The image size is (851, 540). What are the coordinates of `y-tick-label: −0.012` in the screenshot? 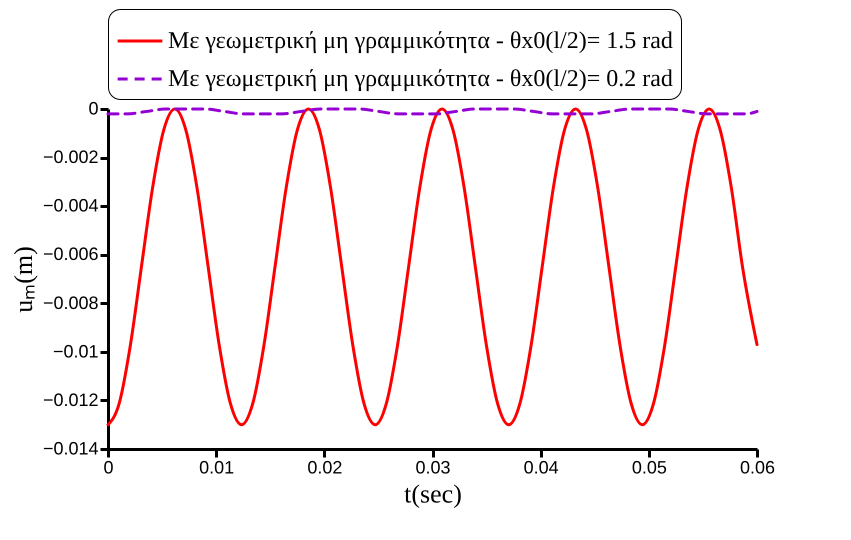 It's located at (70, 400).